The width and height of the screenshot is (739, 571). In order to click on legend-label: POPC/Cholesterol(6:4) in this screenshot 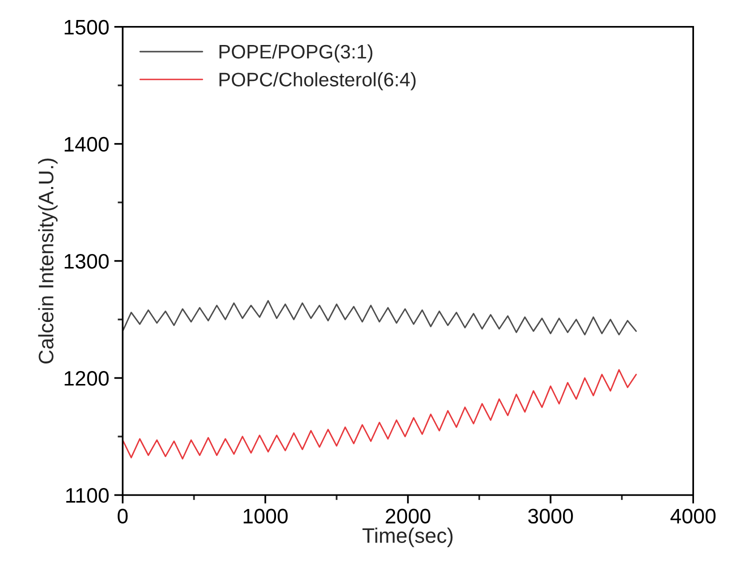, I will do `click(318, 81)`.